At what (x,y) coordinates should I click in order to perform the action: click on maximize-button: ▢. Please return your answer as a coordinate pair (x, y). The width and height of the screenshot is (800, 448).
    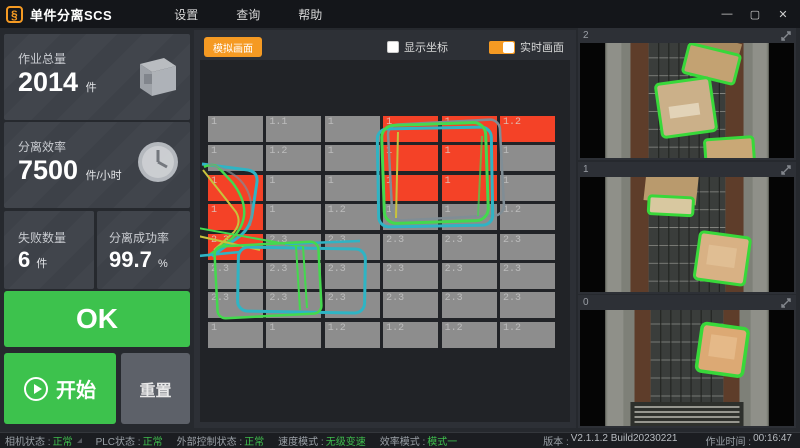
    Looking at the image, I should click on (755, 14).